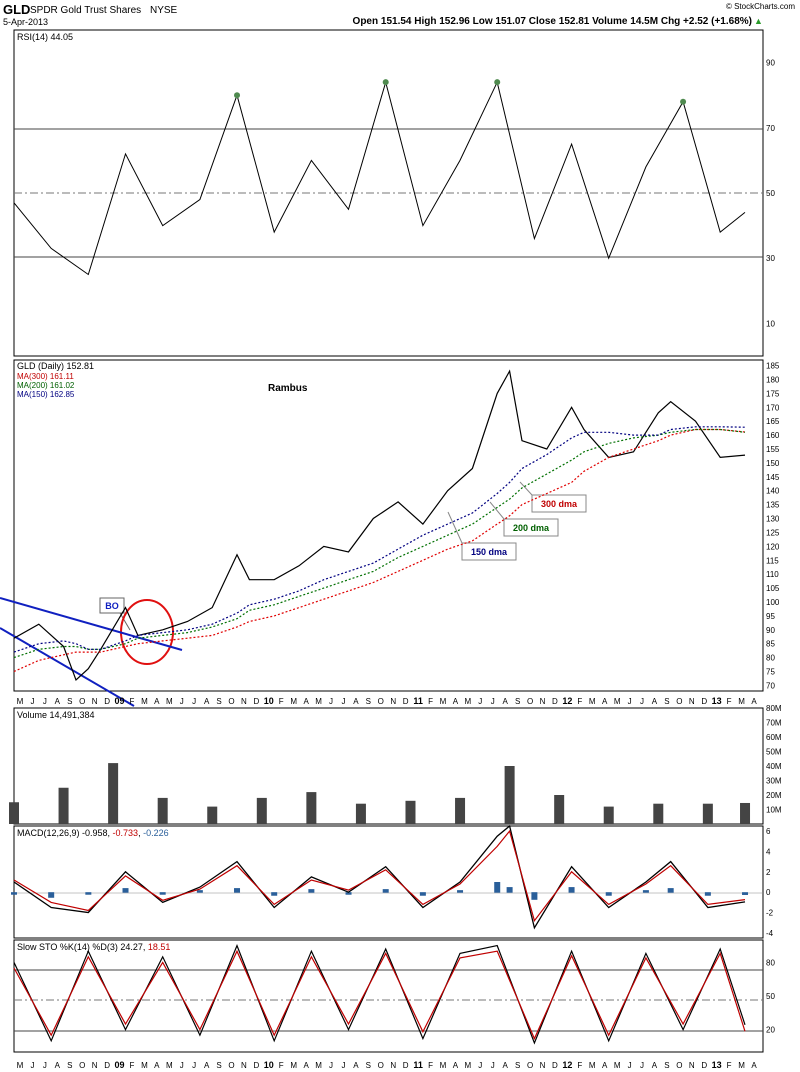  Describe the element at coordinates (120, 701) in the screenshot. I see `month-label: 09` at that location.